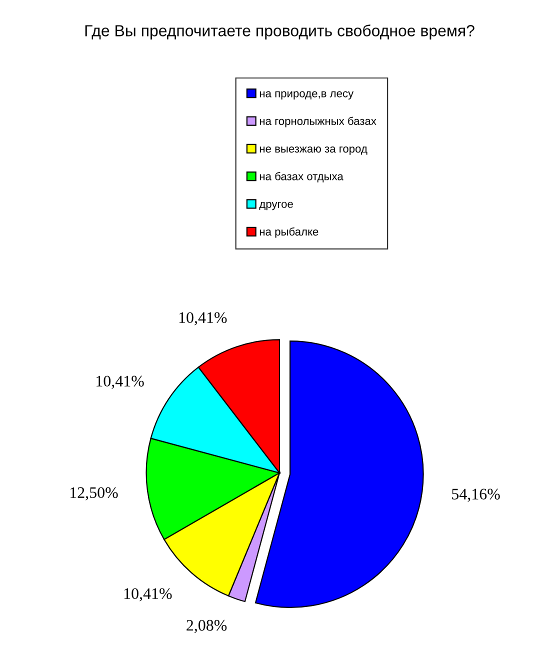 The width and height of the screenshot is (559, 666). Describe the element at coordinates (289, 232) in the screenshot. I see `legend-label: на рыбалке` at that location.